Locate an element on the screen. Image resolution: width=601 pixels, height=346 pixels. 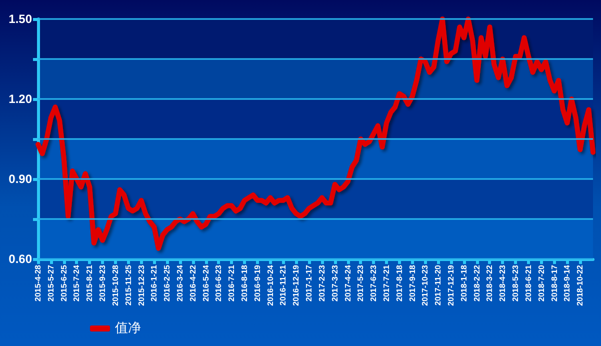
y-tick-label: 1.20 is located at coordinates (20, 99).